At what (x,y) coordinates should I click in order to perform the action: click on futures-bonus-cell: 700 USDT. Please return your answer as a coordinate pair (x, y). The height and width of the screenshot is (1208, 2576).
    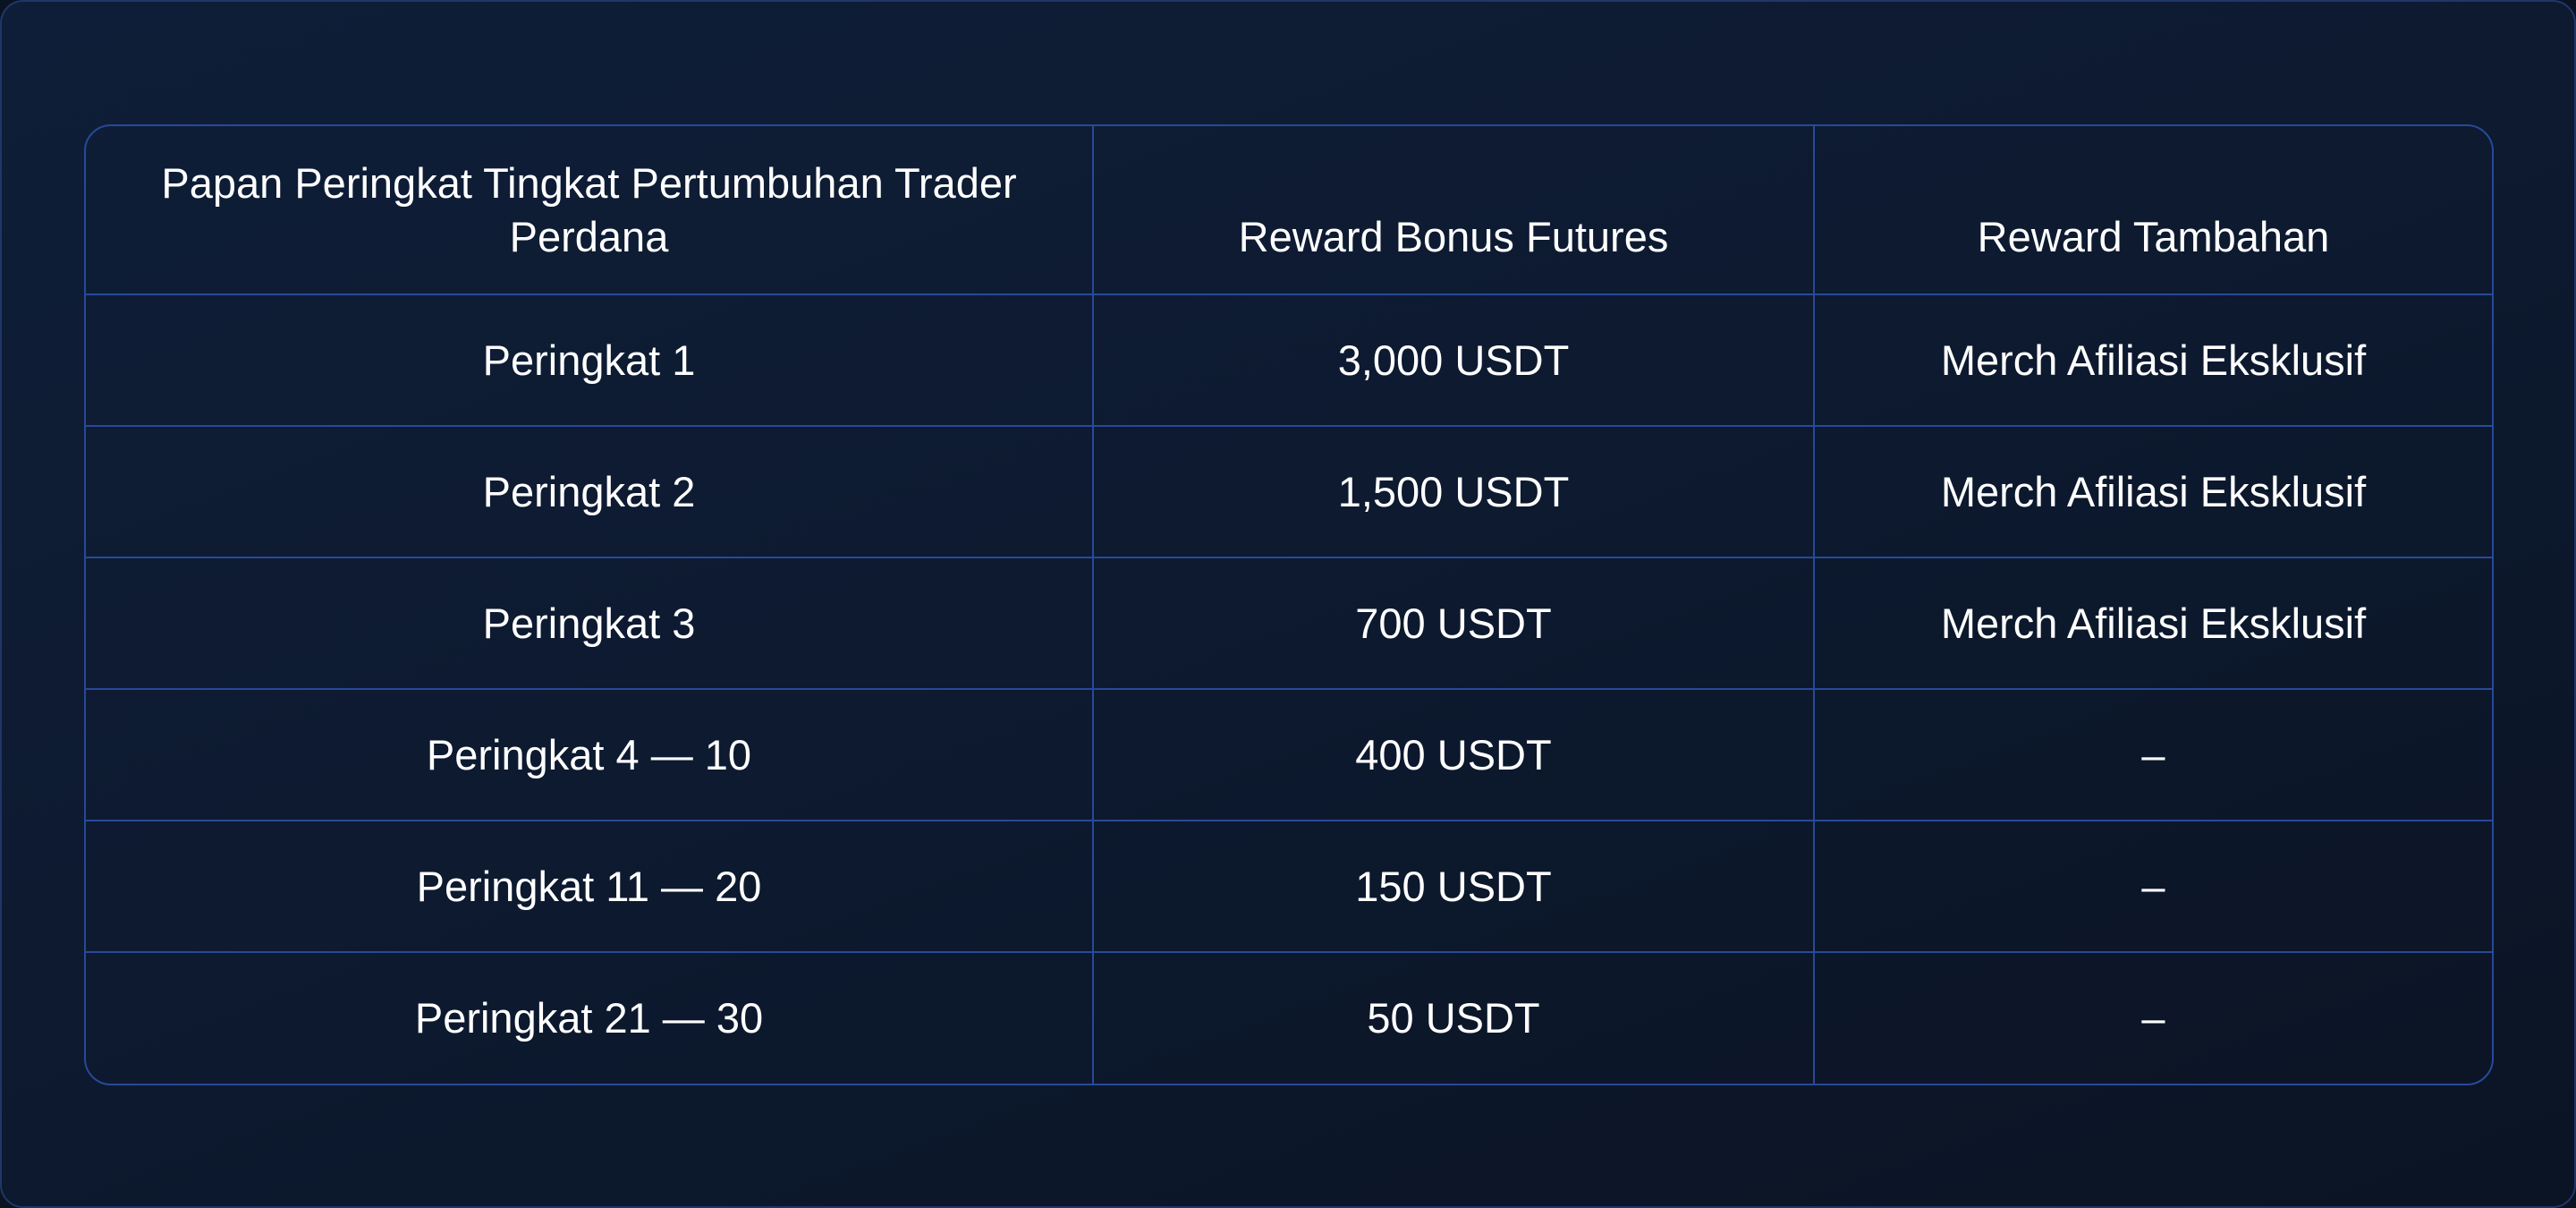
    Looking at the image, I should click on (1453, 623).